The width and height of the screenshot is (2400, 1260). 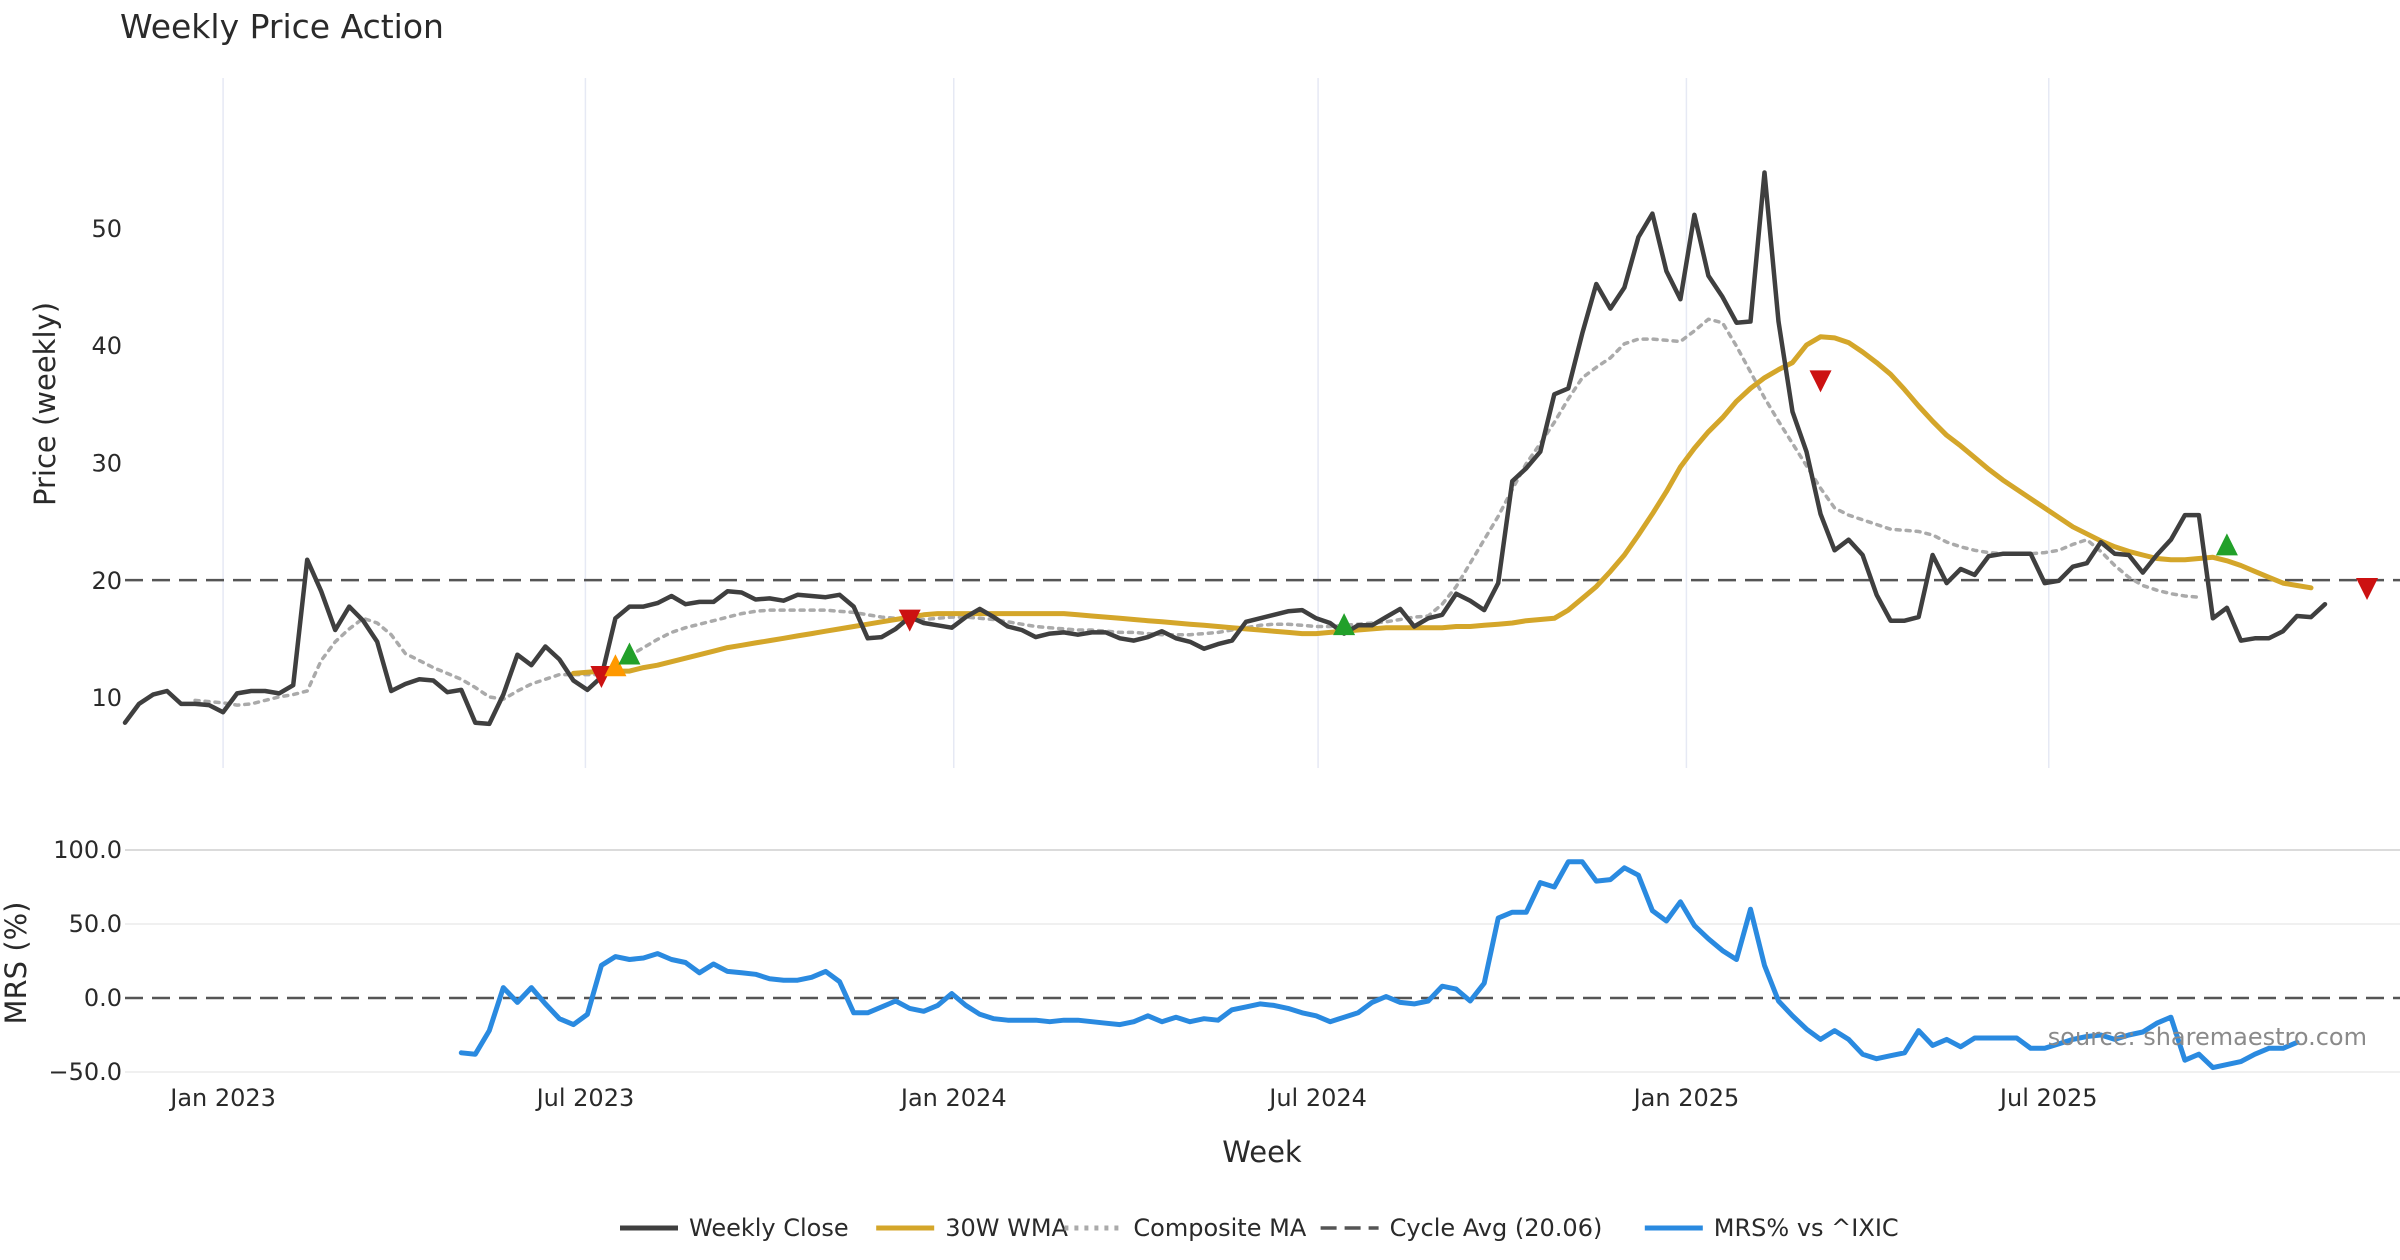 I want to click on price-y-tick-label: 50, so click(x=106, y=229).